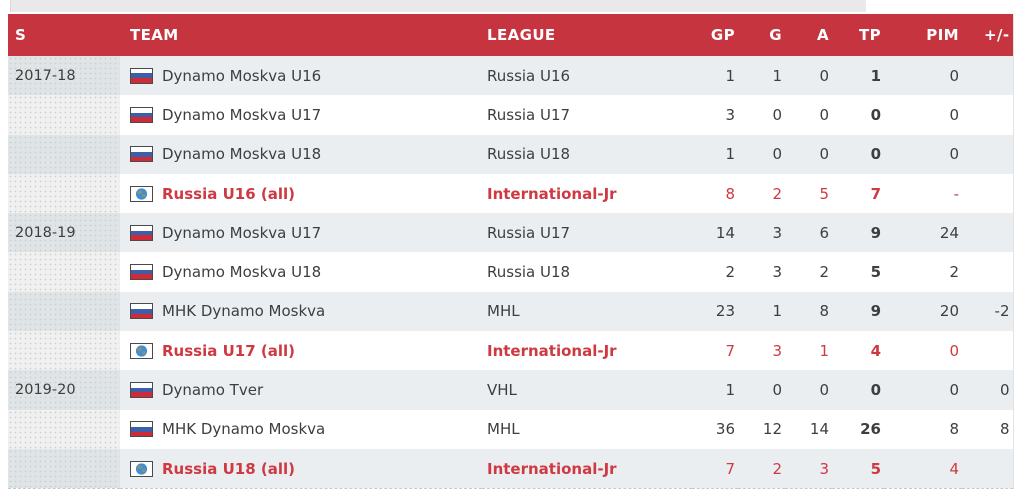  Describe the element at coordinates (858, 76) in the screenshot. I see `total-points-cell: 1` at that location.